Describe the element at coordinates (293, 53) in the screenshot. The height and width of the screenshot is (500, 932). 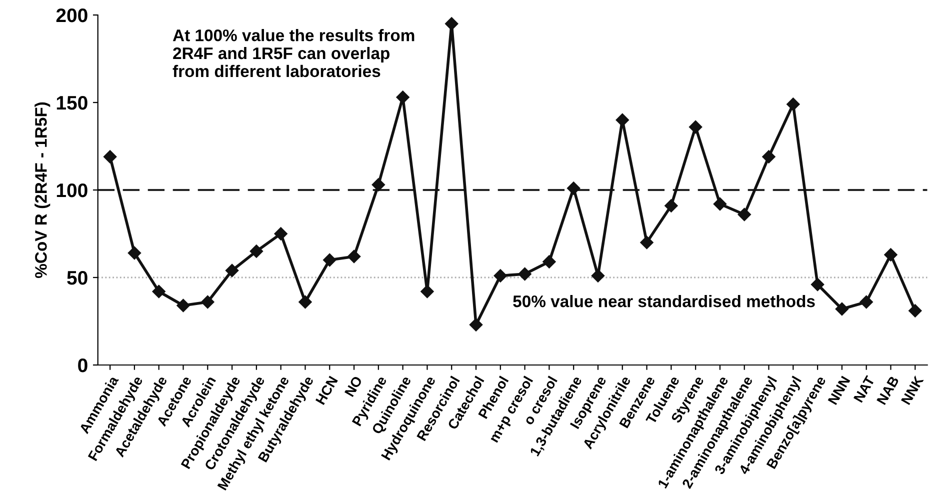
I see `annotation: At 100% value the results from 2R4F and 1R5F can overlap from different laboratories` at that location.